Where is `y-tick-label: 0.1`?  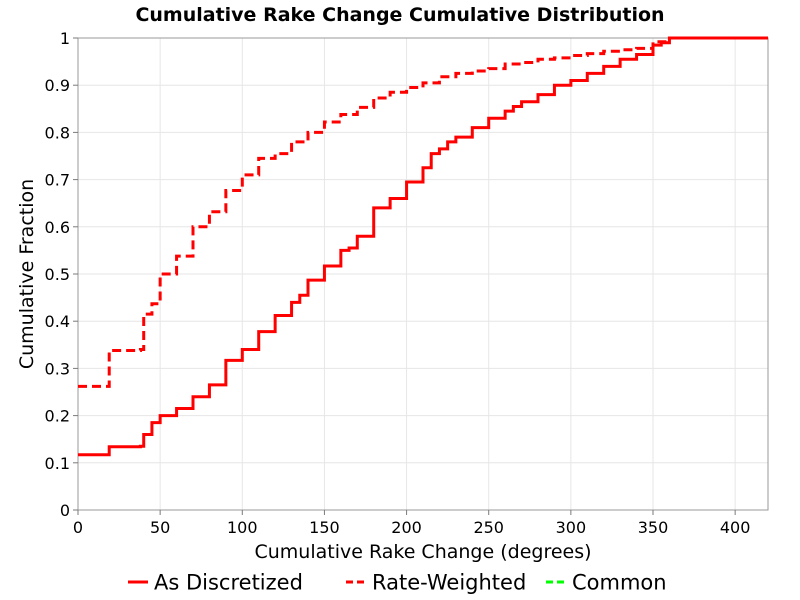
y-tick-label: 0.1 is located at coordinates (57, 463).